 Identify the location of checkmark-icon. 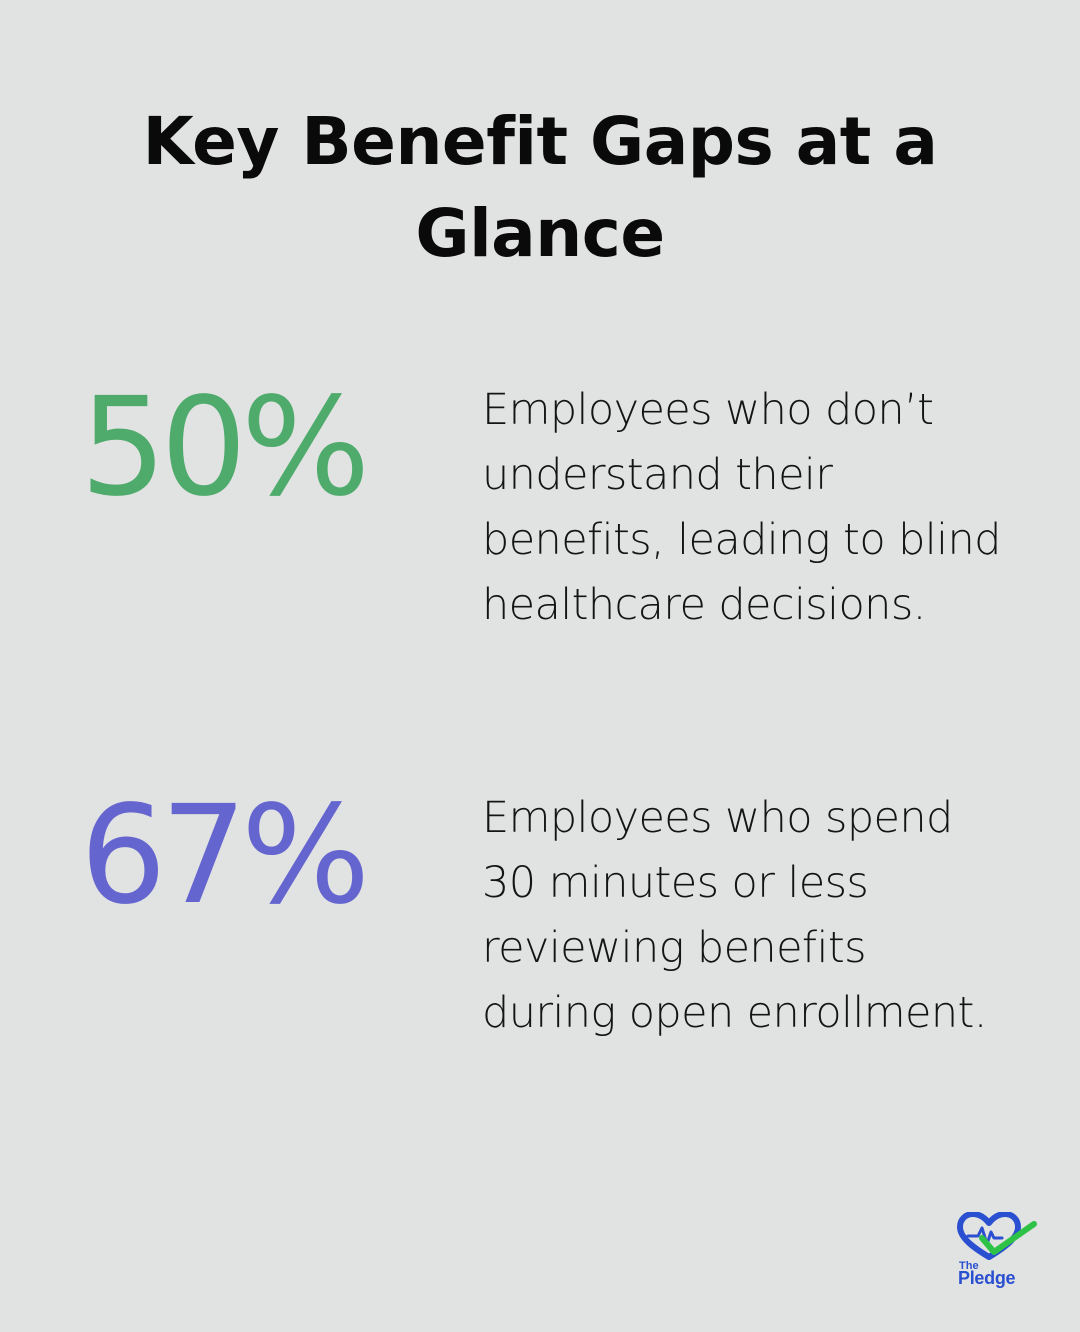
(1008, 1238).